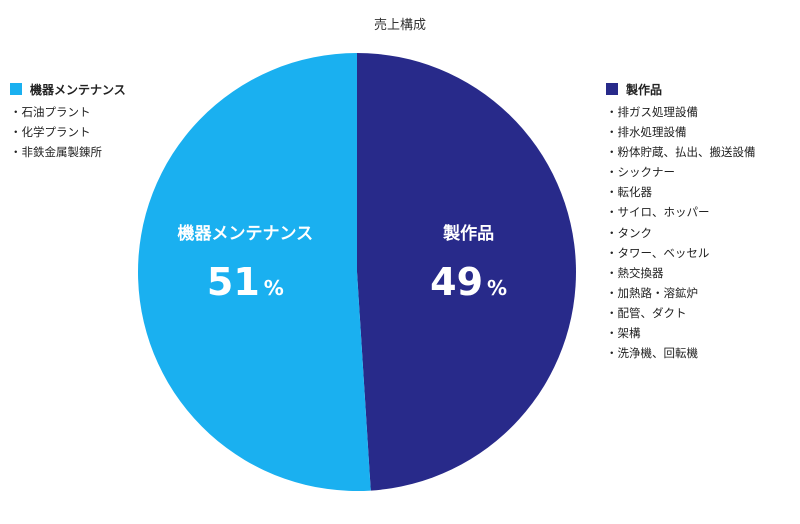  Describe the element at coordinates (78, 89) in the screenshot. I see `legend-left-label: 機器メンテナンス` at that location.